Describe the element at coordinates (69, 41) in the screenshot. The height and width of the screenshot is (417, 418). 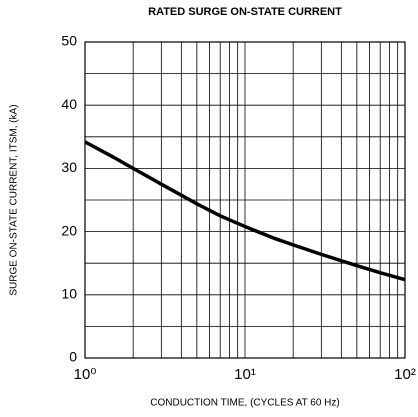
I see `y-tick-label: 50` at that location.